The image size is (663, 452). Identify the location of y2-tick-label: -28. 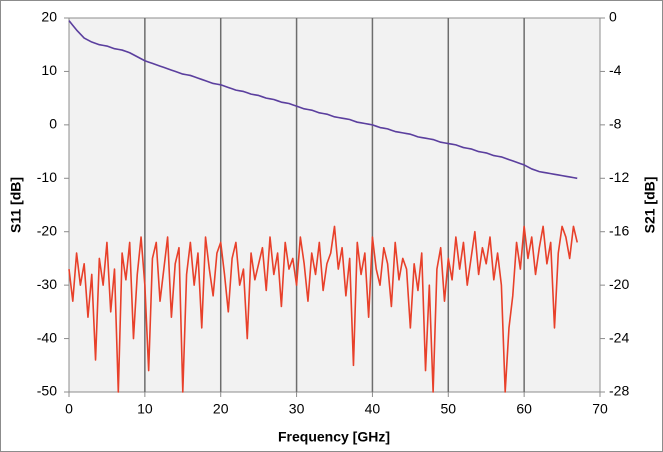
(619, 391).